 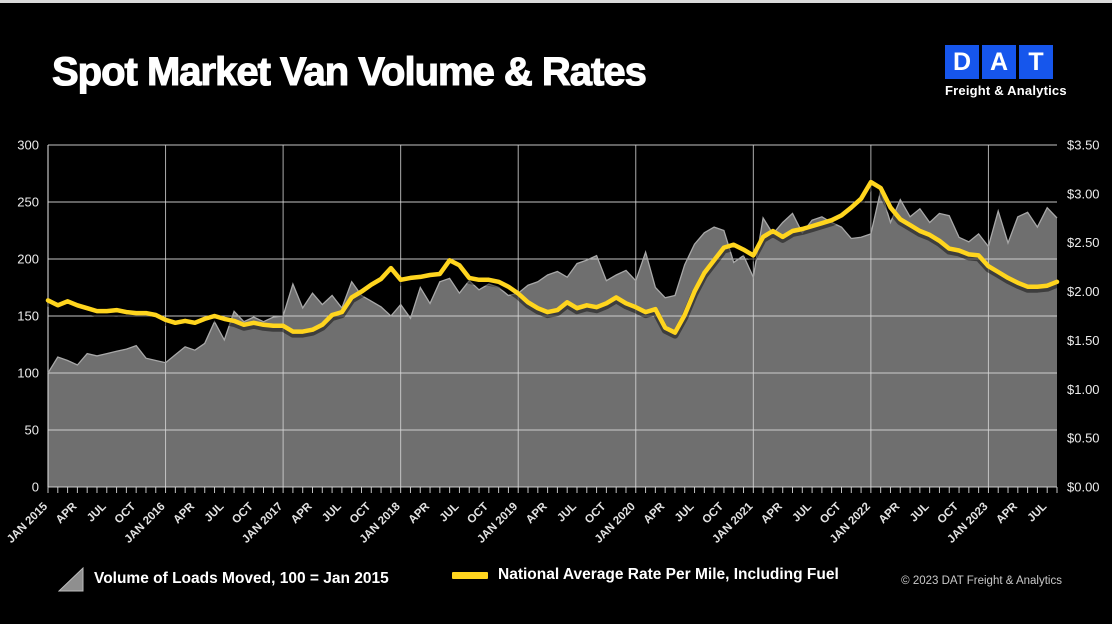 What do you see at coordinates (32, 430) in the screenshot?
I see `left-axis-tick: 50` at bounding box center [32, 430].